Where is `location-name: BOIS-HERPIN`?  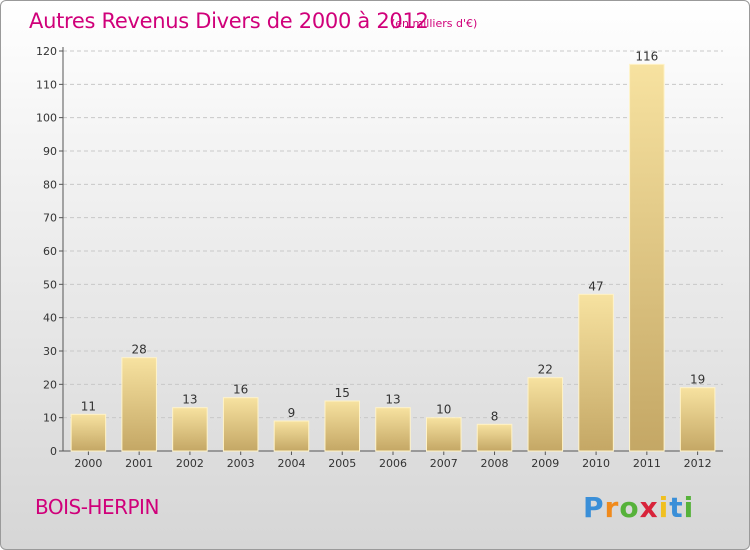
location-name: BOIS-HERPIN is located at coordinates (97, 507).